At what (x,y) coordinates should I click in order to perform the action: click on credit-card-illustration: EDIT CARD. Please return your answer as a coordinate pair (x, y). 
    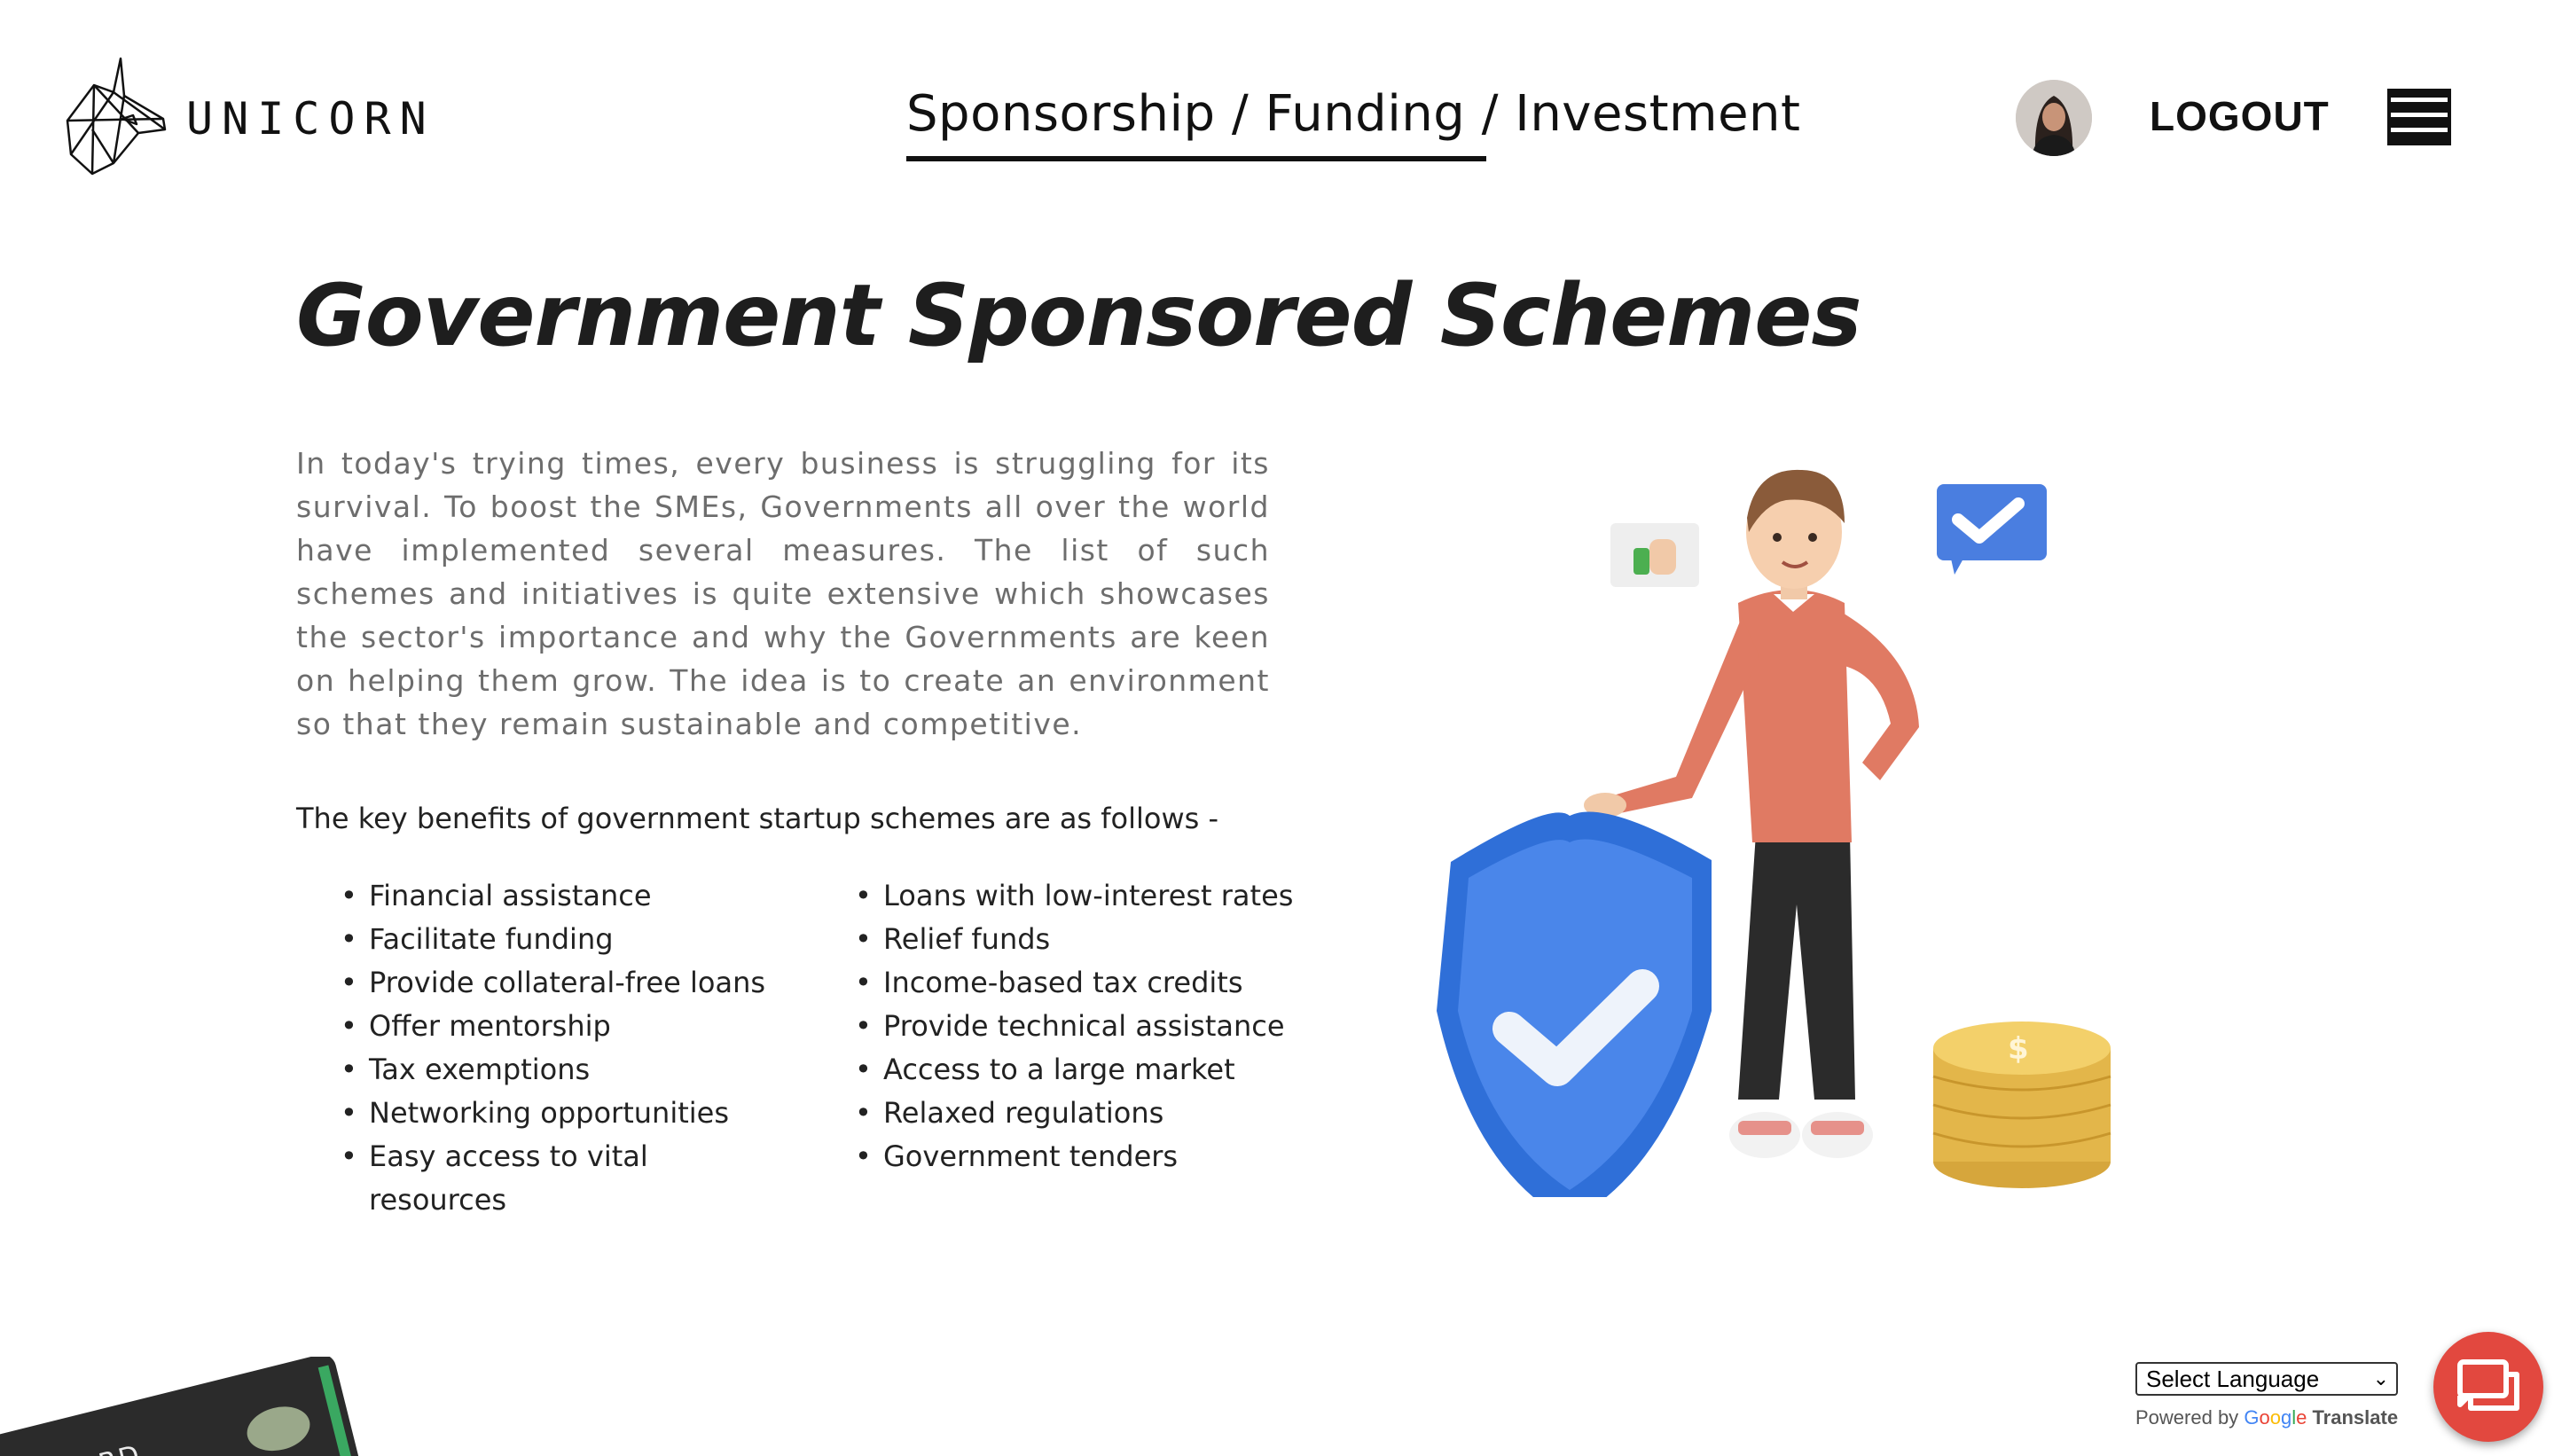
    Looking at the image, I should click on (188, 1406).